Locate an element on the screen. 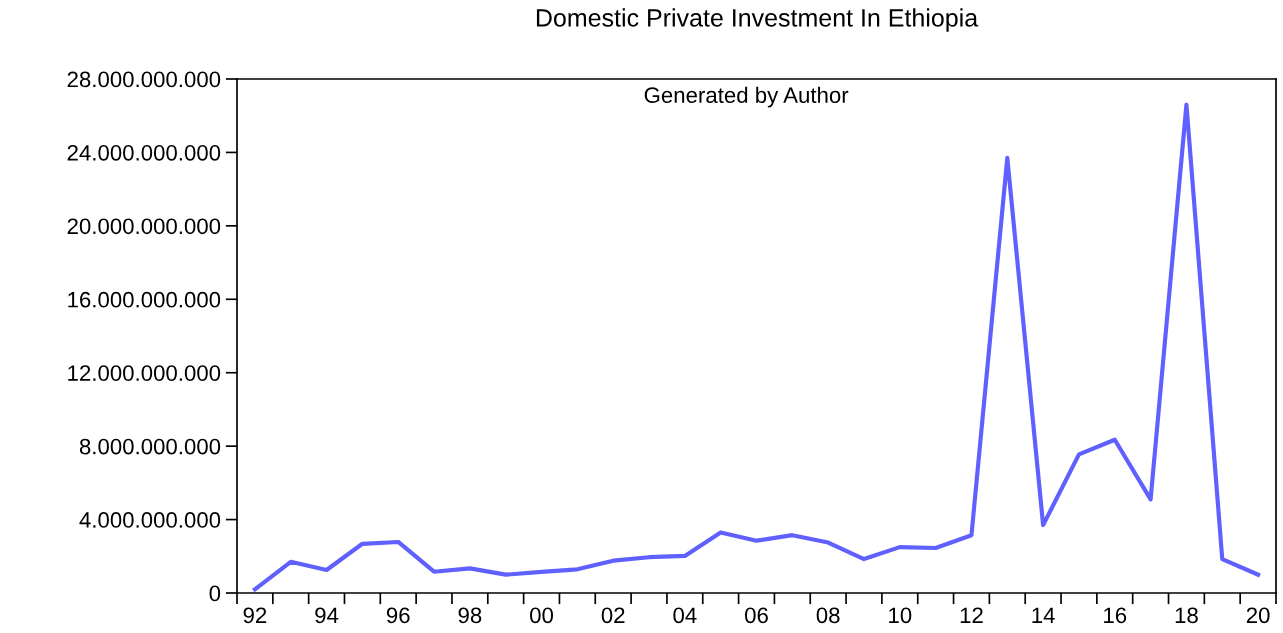 The height and width of the screenshot is (633, 1283). annotation: Generated by Author is located at coordinates (746, 97).